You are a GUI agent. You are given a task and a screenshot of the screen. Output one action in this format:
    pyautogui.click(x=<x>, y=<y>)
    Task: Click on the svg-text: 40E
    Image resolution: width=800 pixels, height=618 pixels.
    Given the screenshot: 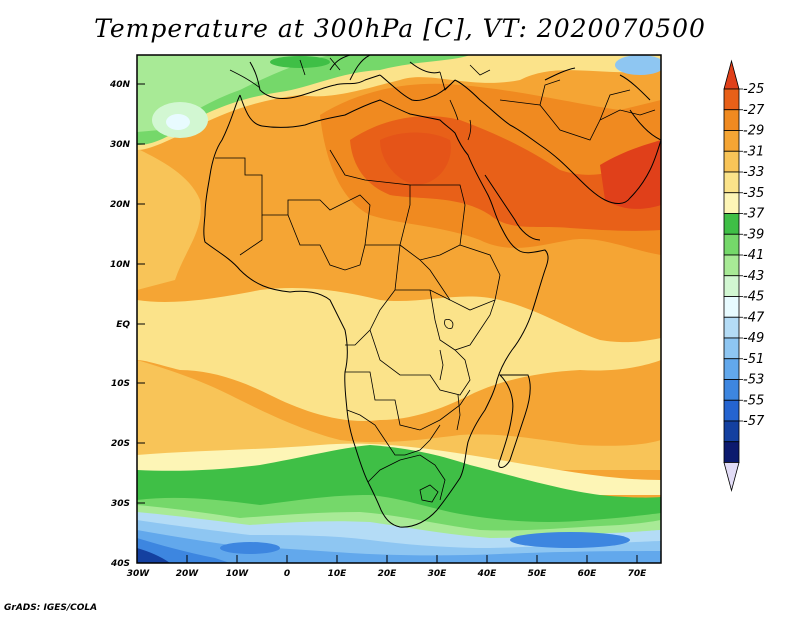 What is the action you would take?
    pyautogui.click(x=487, y=574)
    